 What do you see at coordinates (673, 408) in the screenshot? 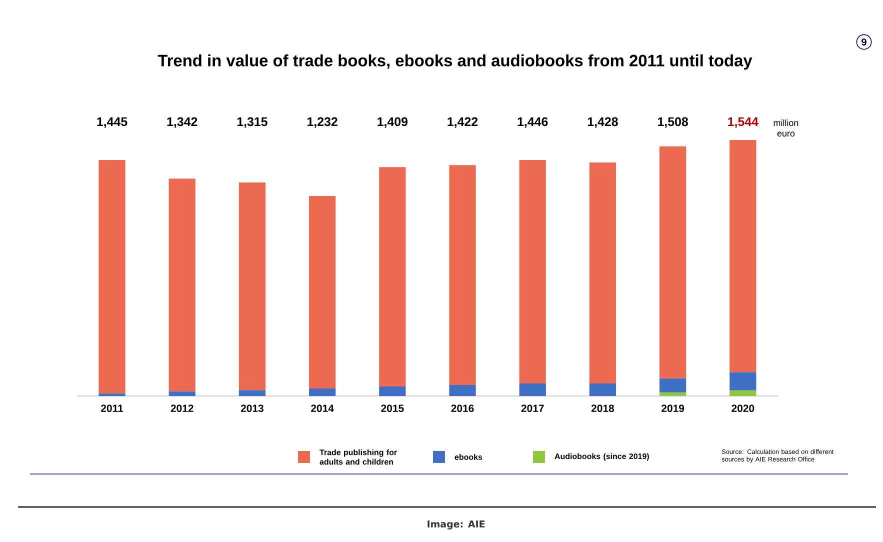
I see `x-tick-label: 2019` at bounding box center [673, 408].